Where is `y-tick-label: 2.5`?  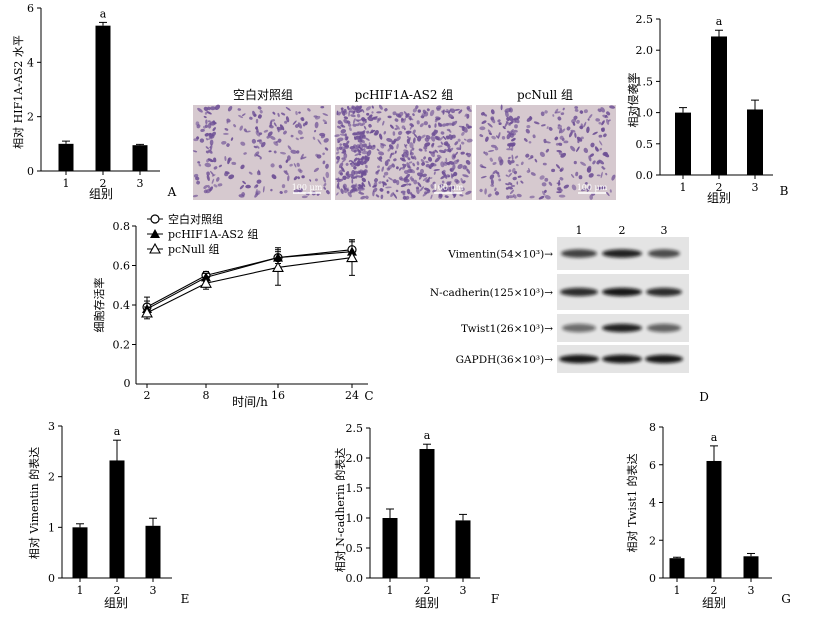
y-tick-label: 2.5 is located at coordinates (355, 428).